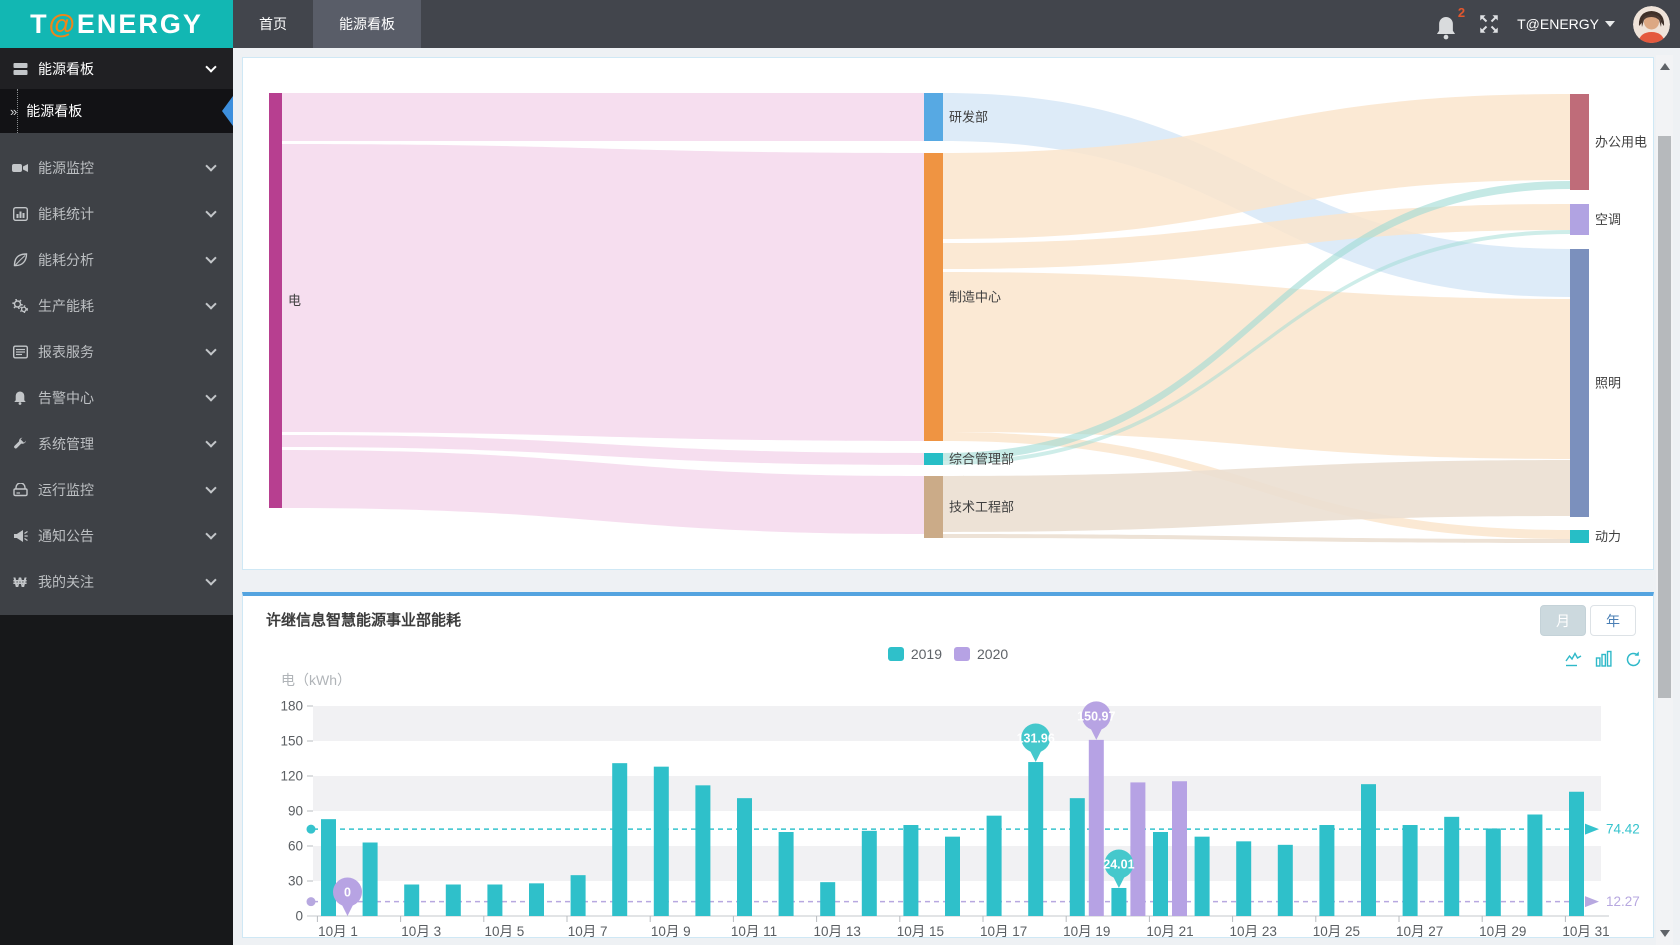 Image resolution: width=1680 pixels, height=945 pixels. Describe the element at coordinates (1535, 865) in the screenshot. I see `bar-2019-day30` at that location.